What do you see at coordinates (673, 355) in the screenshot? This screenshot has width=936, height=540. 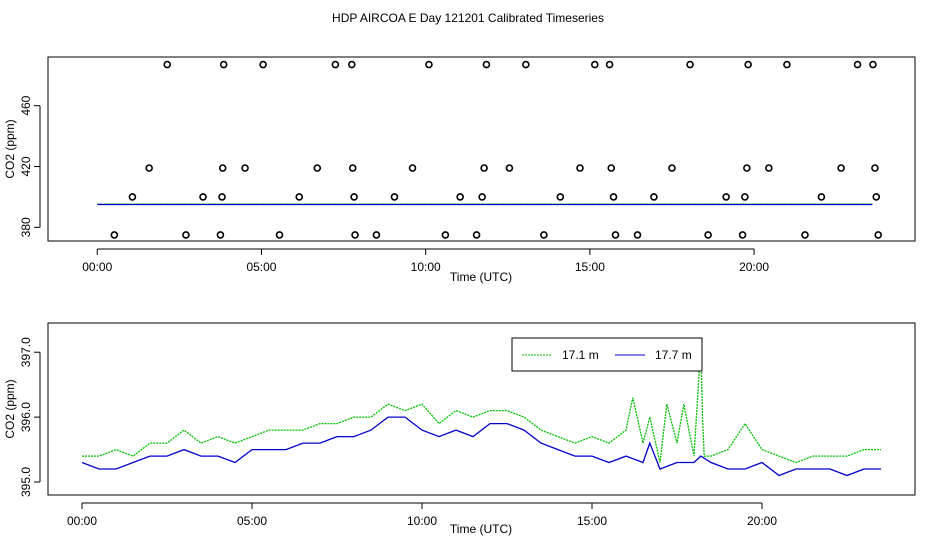 I see `legend-label-17-7m: 17.7 m` at bounding box center [673, 355].